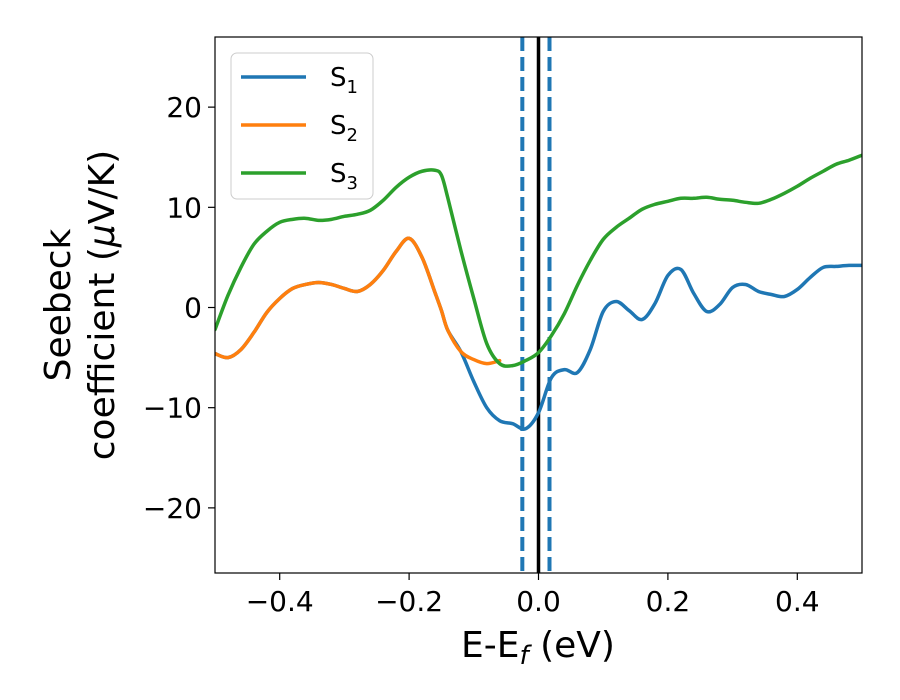 The image size is (900, 700). I want to click on legend-label-s3: S3, so click(344, 176).